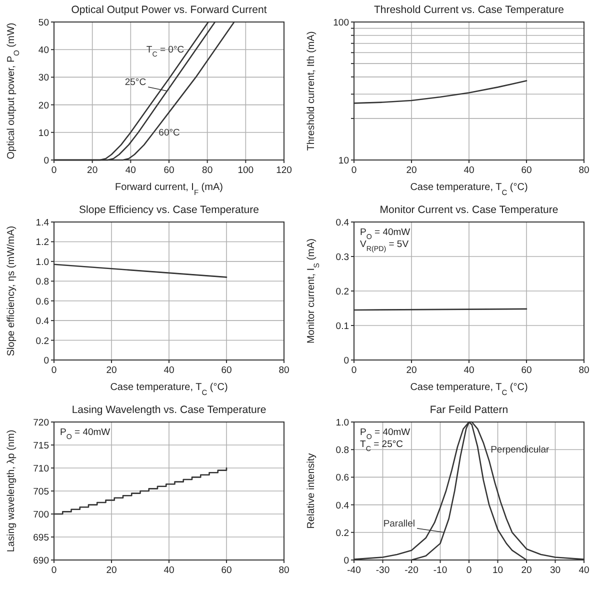 This screenshot has width=600, height=600. Describe the element at coordinates (43, 78) in the screenshot. I see `y-tick-label: 30` at that location.